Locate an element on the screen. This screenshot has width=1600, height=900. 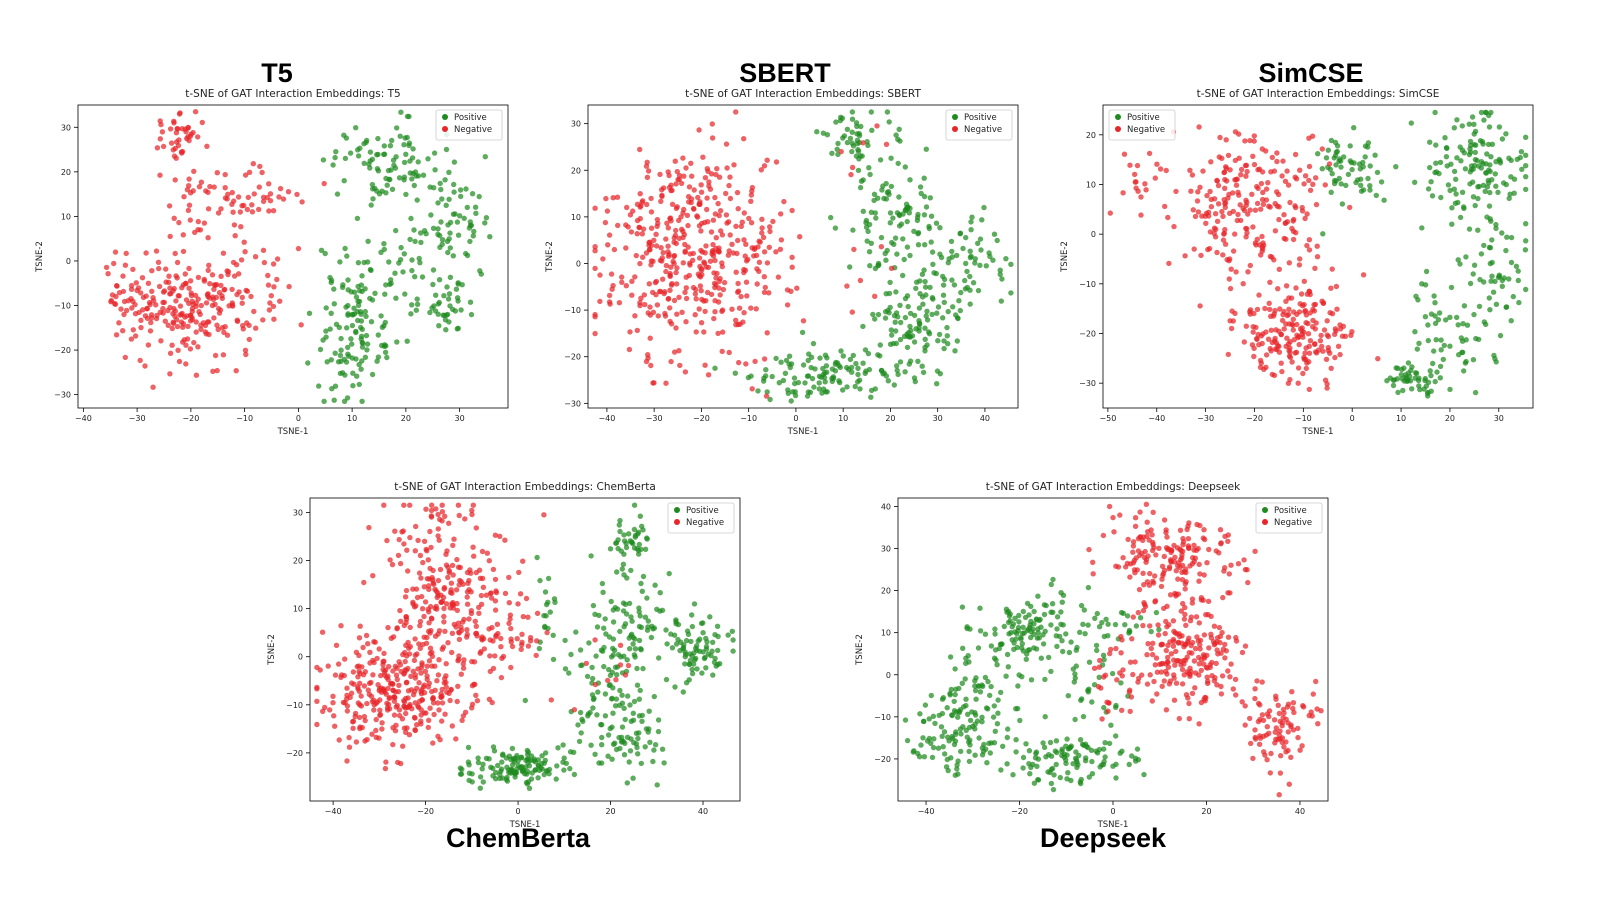
y-tick-label: −30 is located at coordinates (62, 395).